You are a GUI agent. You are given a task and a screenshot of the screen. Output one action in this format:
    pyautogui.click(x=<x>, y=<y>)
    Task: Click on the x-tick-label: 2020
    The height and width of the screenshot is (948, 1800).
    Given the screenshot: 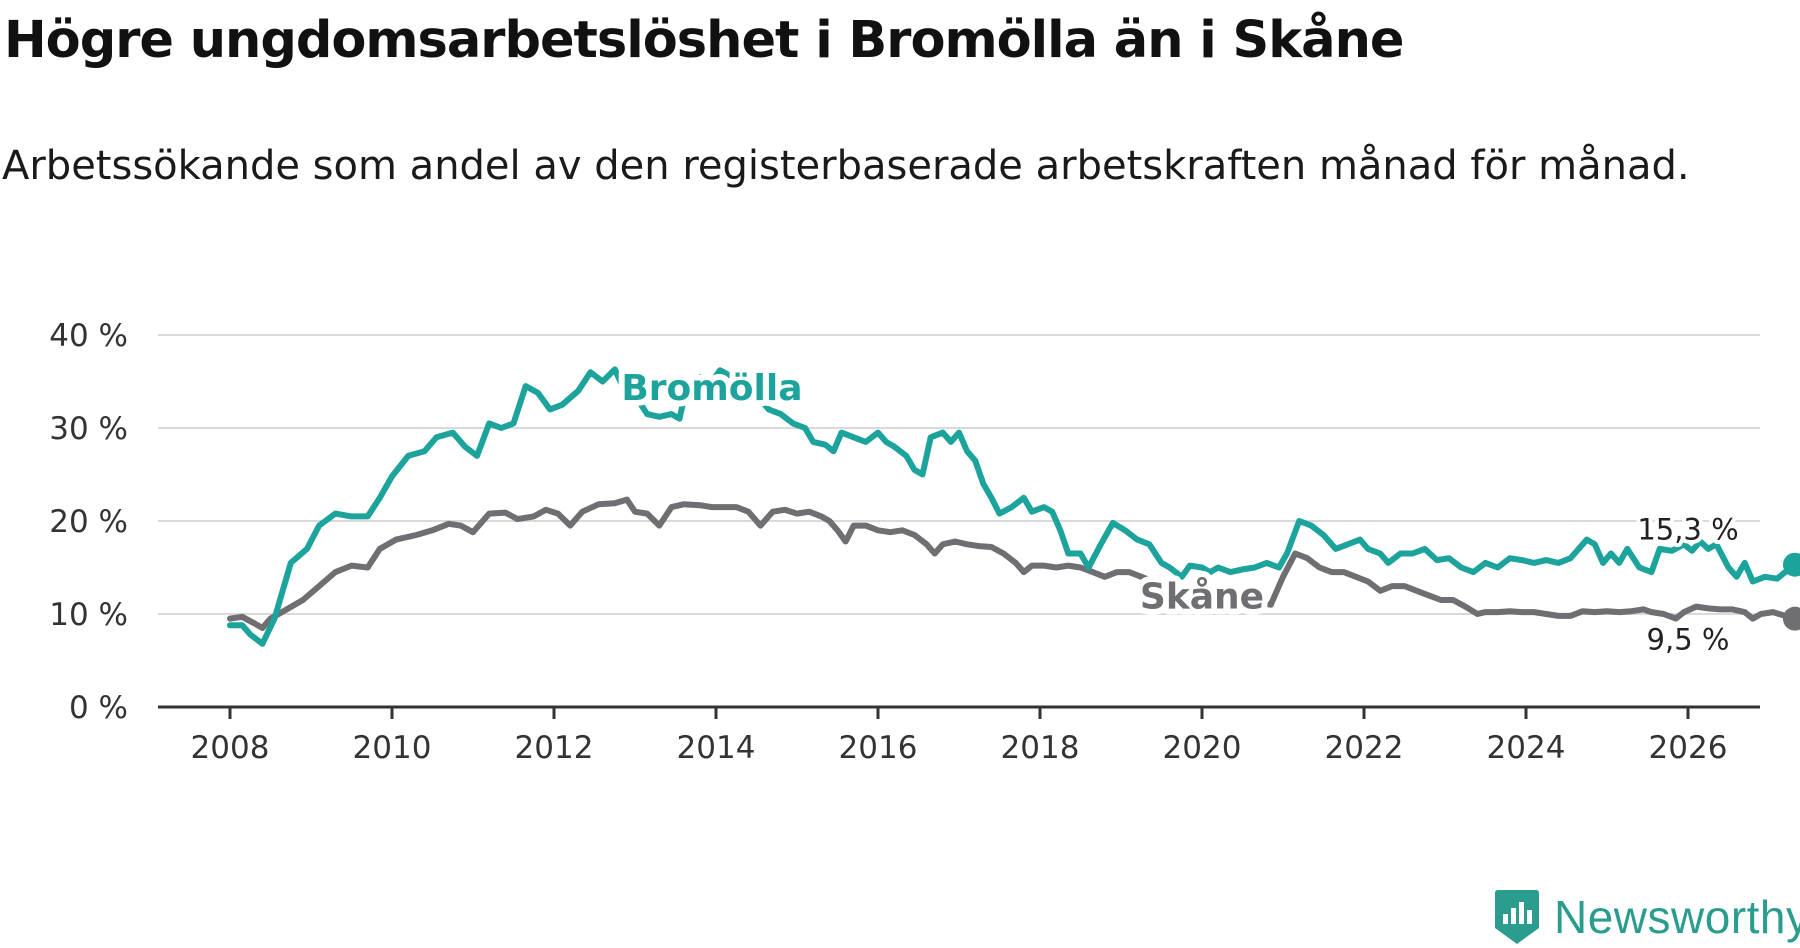 What is the action you would take?
    pyautogui.click(x=1202, y=748)
    